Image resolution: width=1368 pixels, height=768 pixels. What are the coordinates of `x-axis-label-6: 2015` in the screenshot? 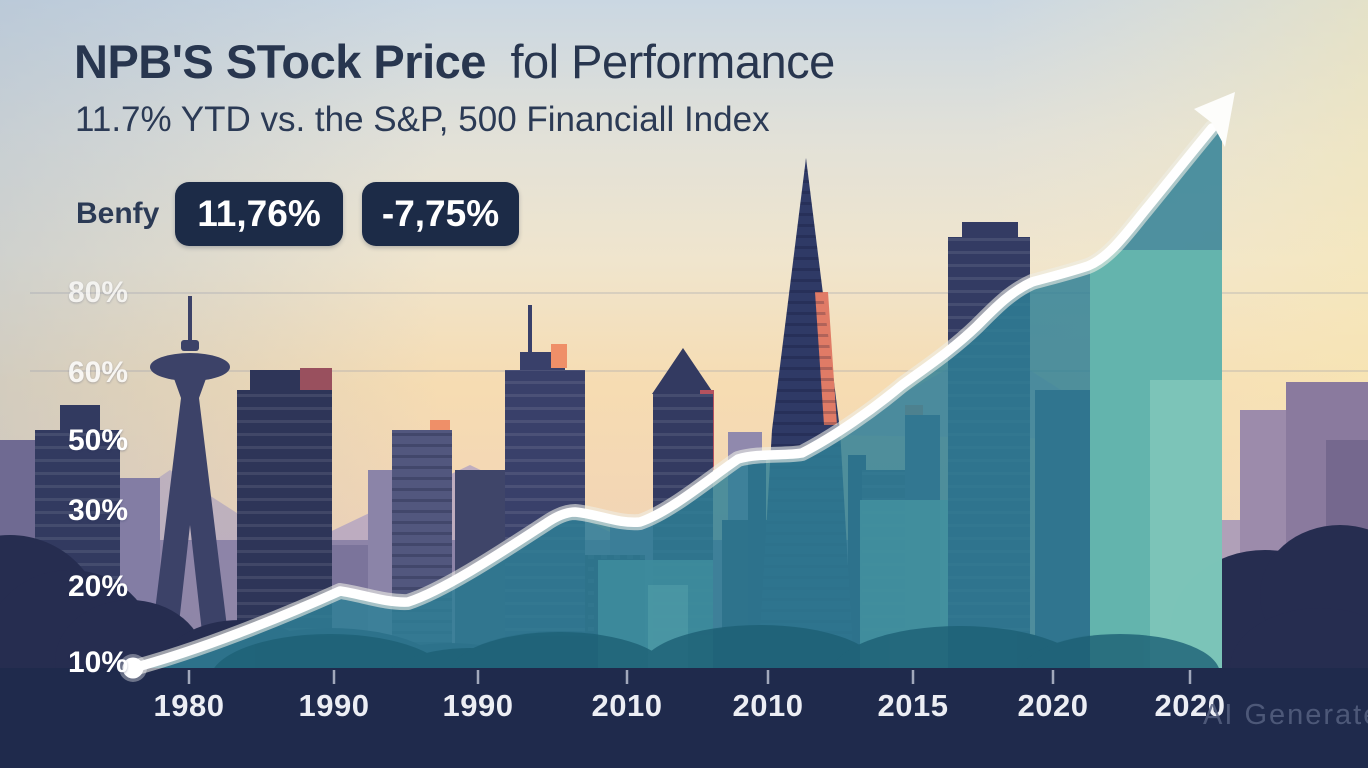 It's located at (913, 705).